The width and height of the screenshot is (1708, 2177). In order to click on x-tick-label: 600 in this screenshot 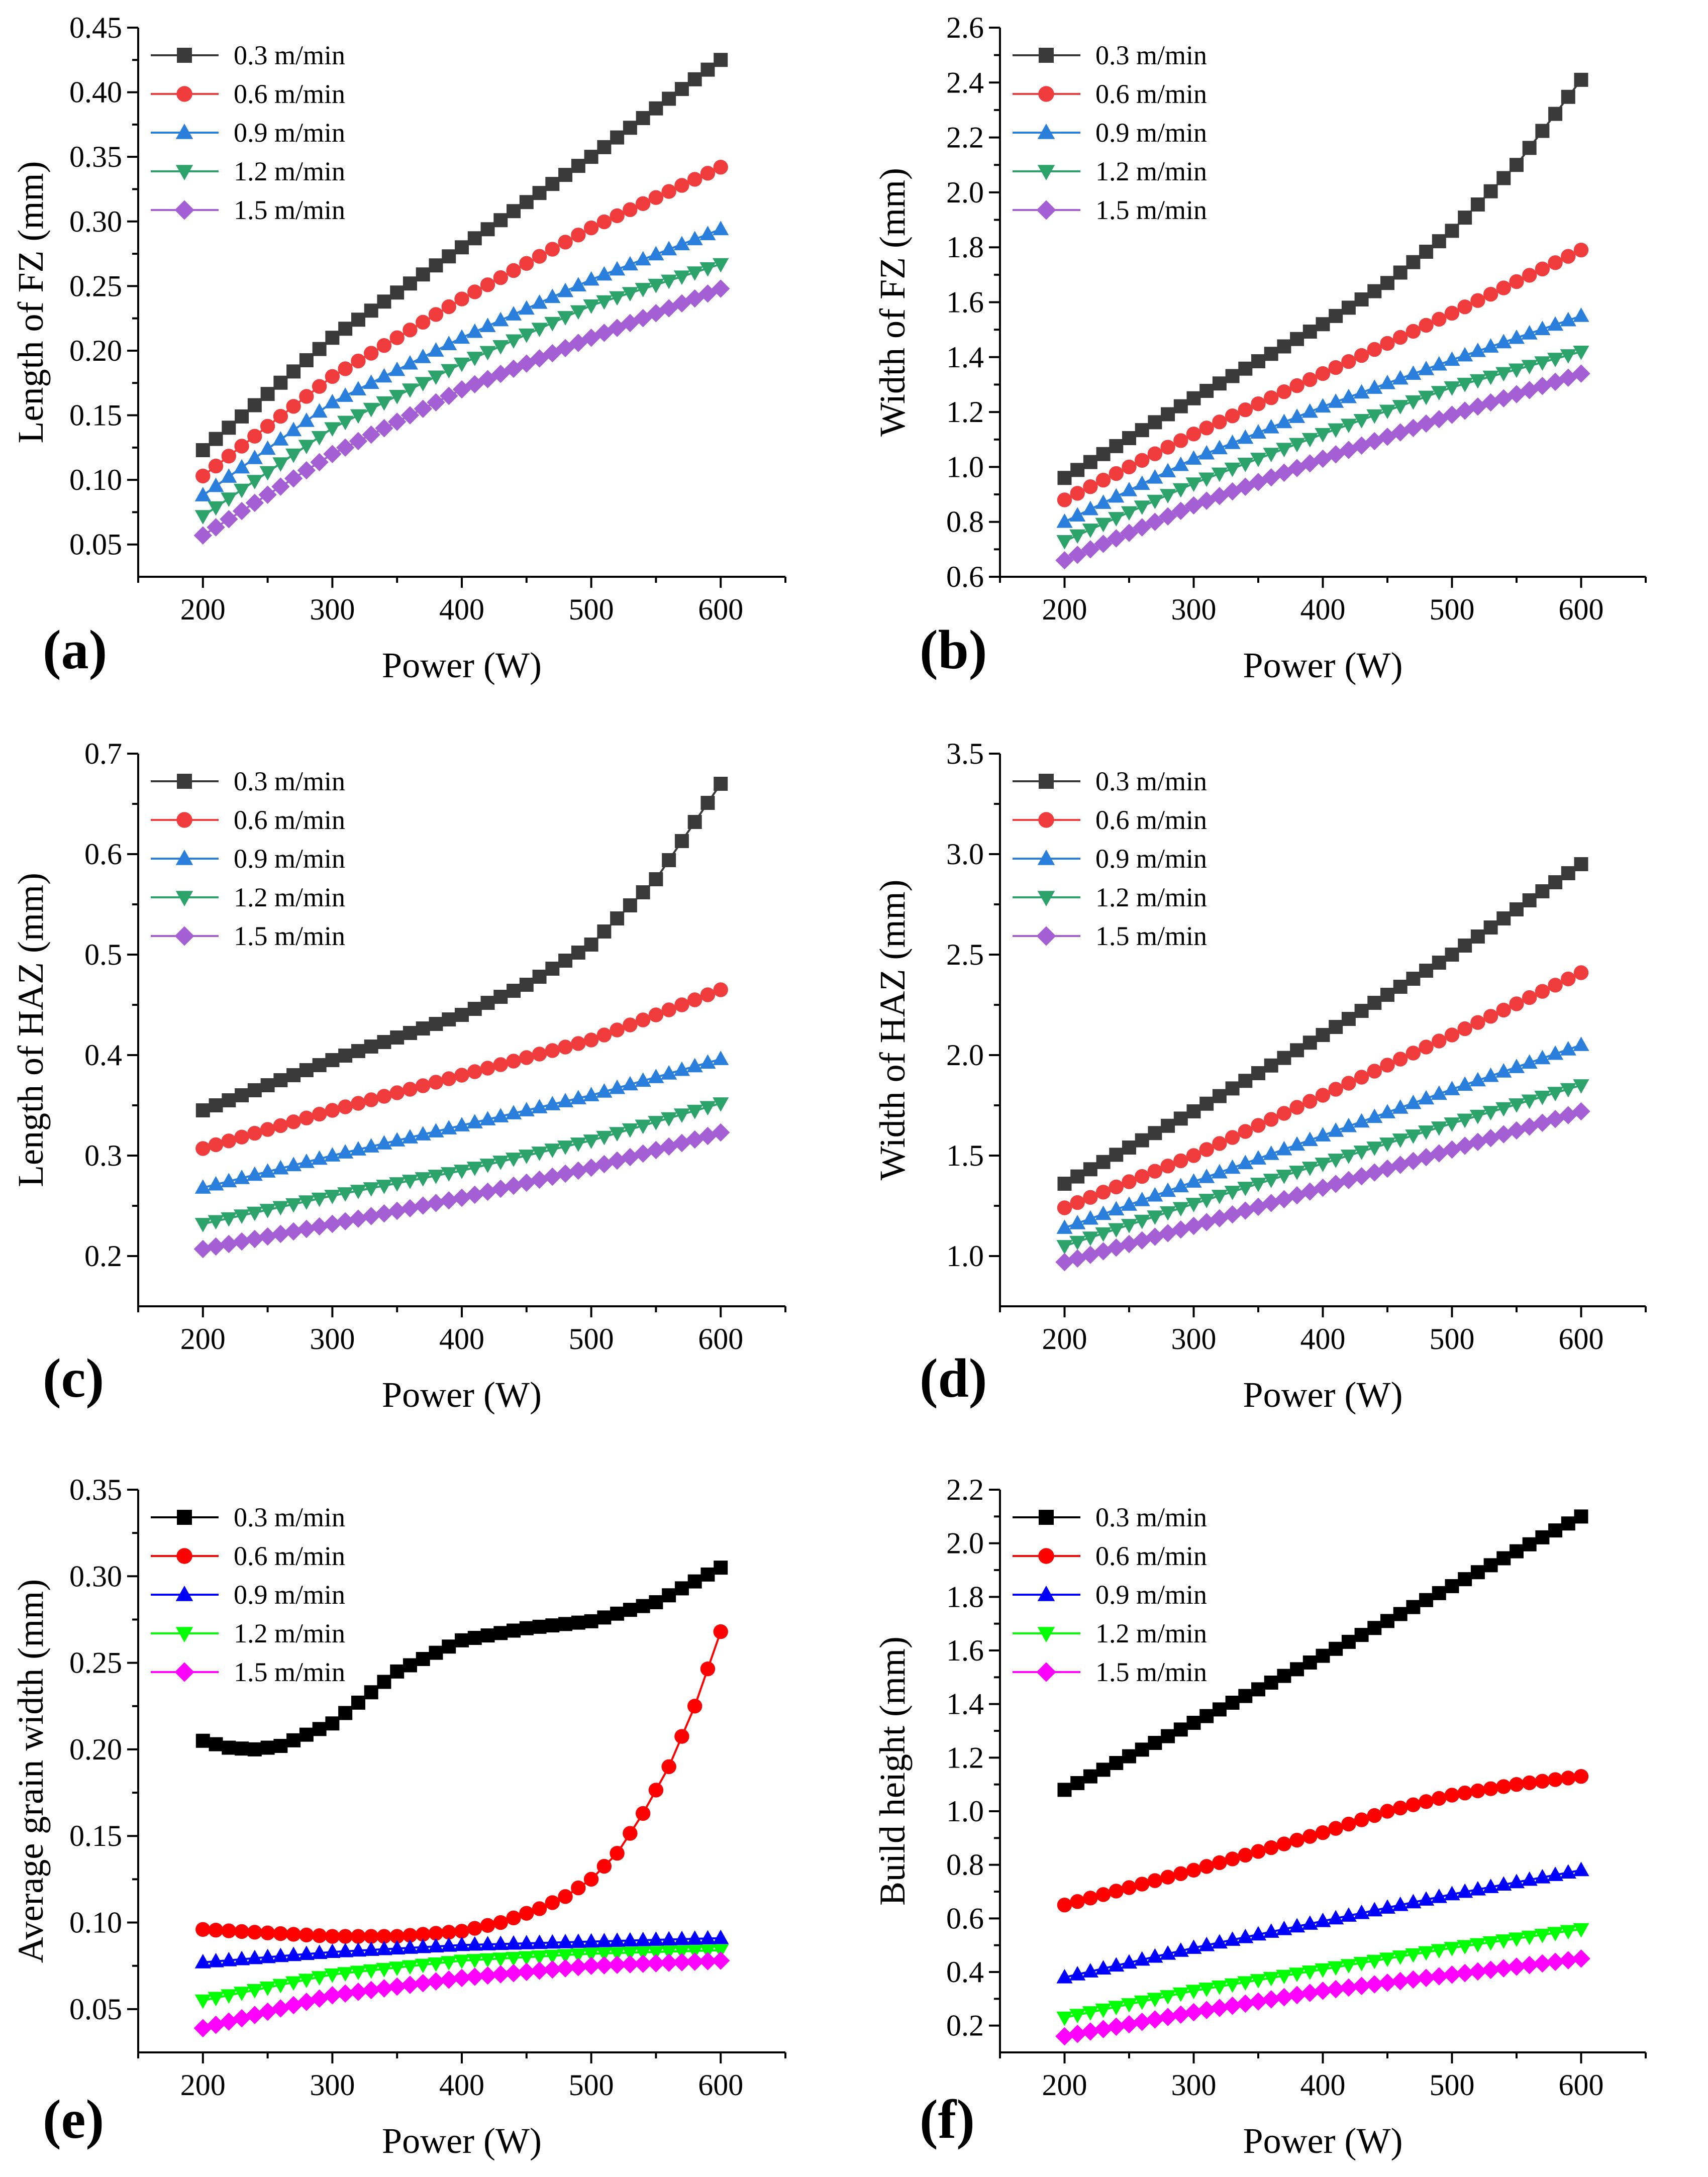, I will do `click(1581, 1339)`.